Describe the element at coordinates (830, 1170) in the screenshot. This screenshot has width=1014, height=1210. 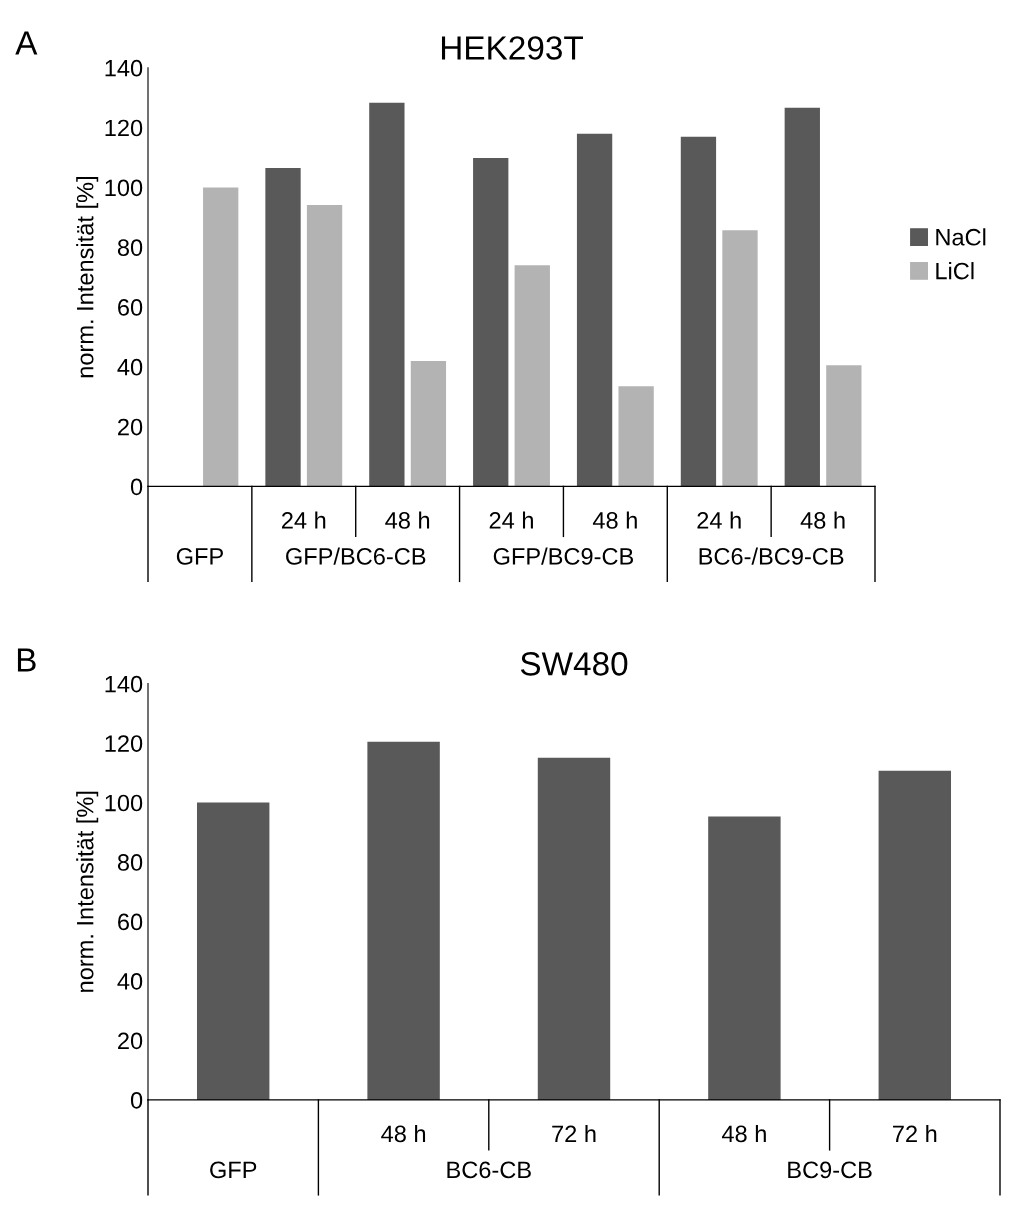
I see `text: BC9-CB` at that location.